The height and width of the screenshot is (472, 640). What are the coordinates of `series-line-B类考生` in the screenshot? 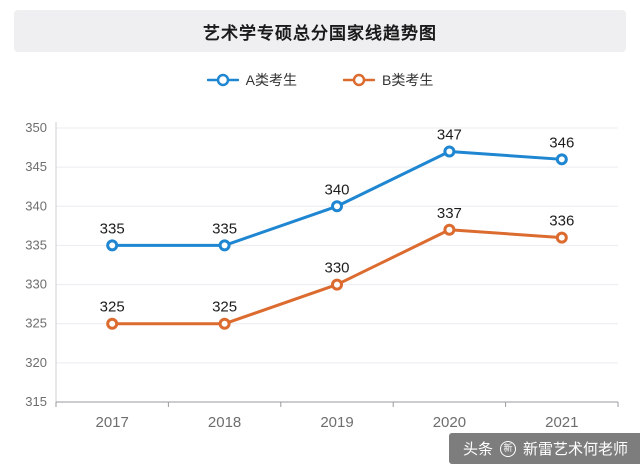 It's located at (337, 277).